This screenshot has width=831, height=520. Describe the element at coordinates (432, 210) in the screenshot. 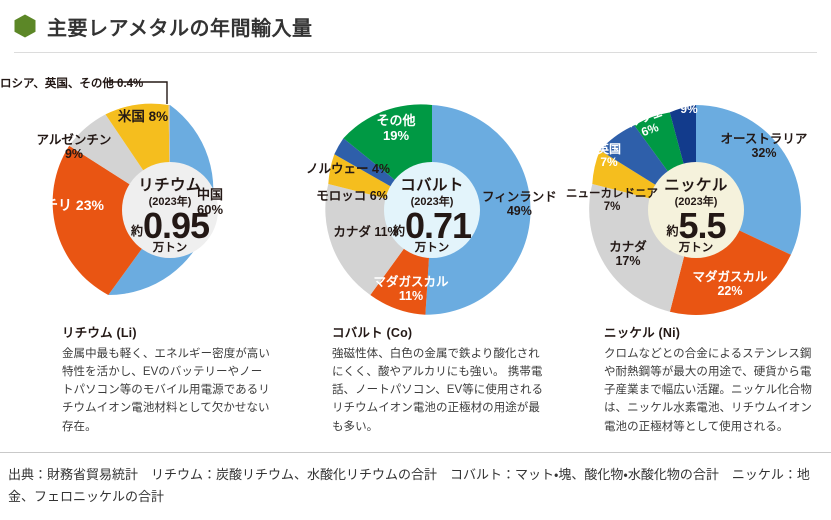

I see `donut-hole-cobalt` at that location.